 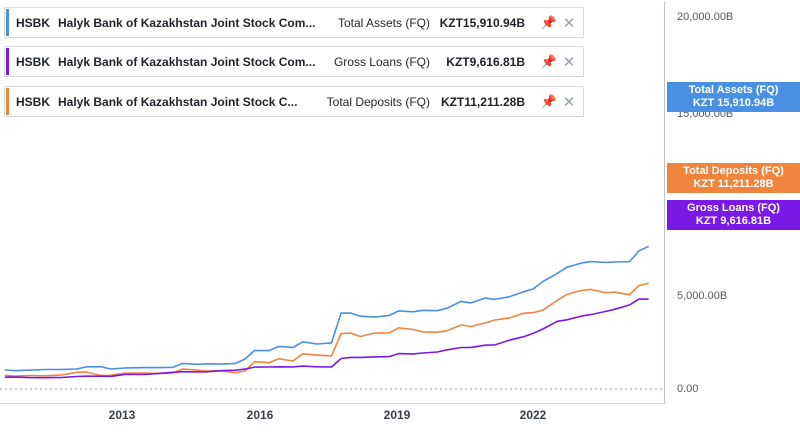 I want to click on x-tick-label: 2019, so click(x=397, y=415).